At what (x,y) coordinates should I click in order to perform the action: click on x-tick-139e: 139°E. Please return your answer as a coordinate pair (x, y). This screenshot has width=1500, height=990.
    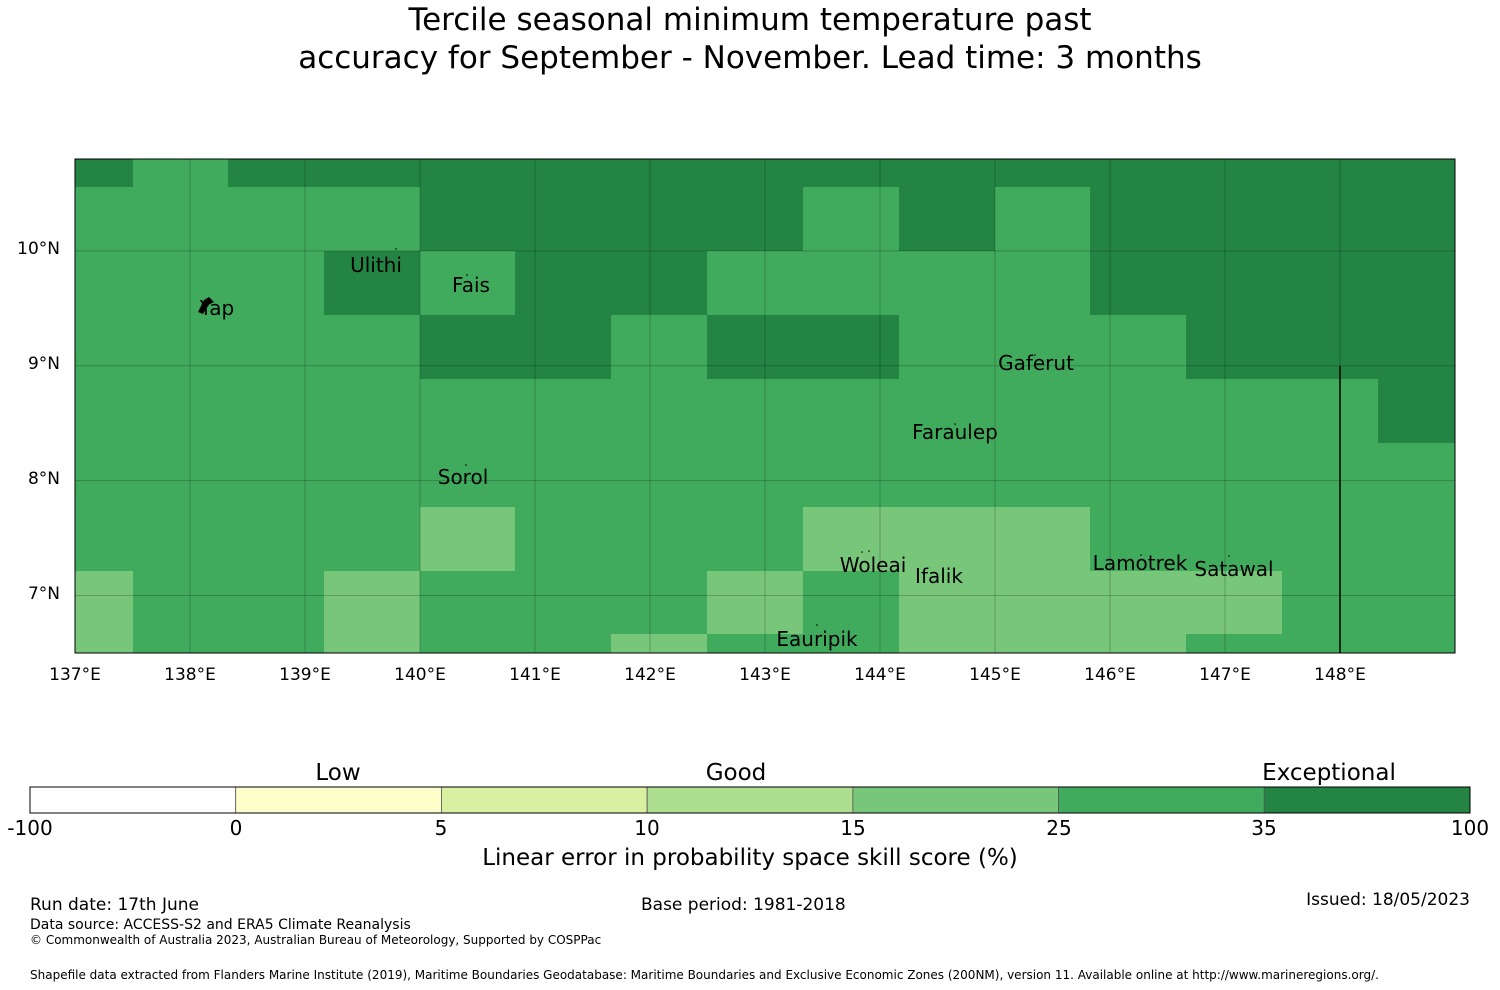
    Looking at the image, I should click on (305, 675).